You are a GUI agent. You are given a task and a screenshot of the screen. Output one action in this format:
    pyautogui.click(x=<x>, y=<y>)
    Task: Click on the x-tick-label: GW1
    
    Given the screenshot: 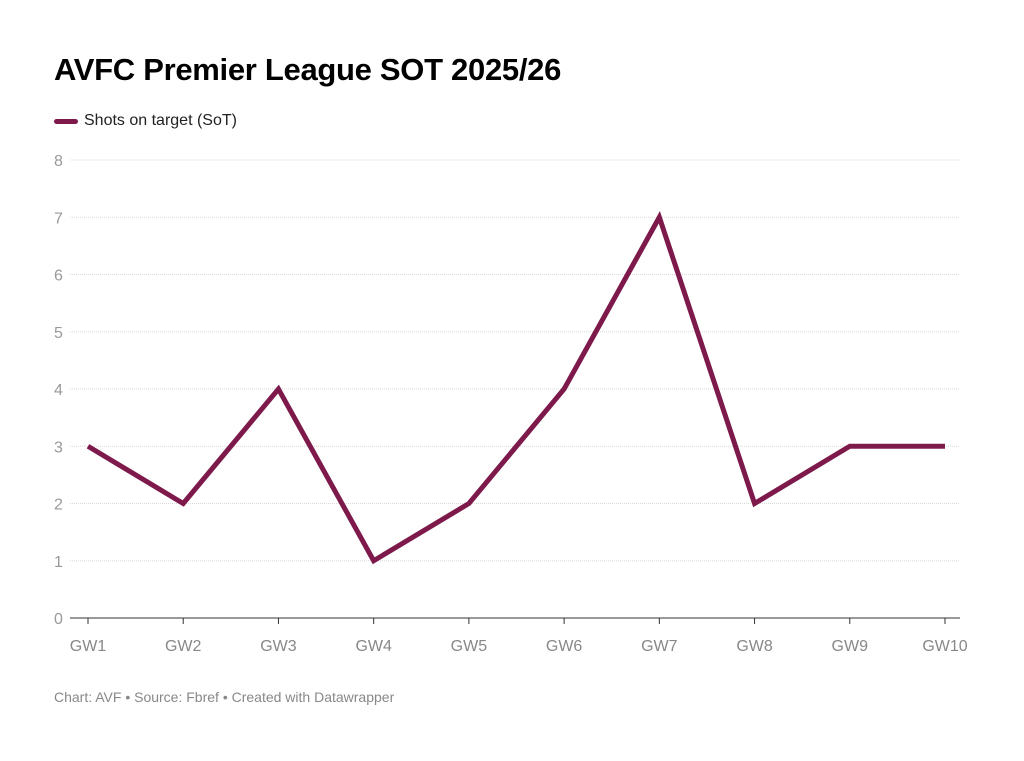 What is the action you would take?
    pyautogui.click(x=88, y=646)
    